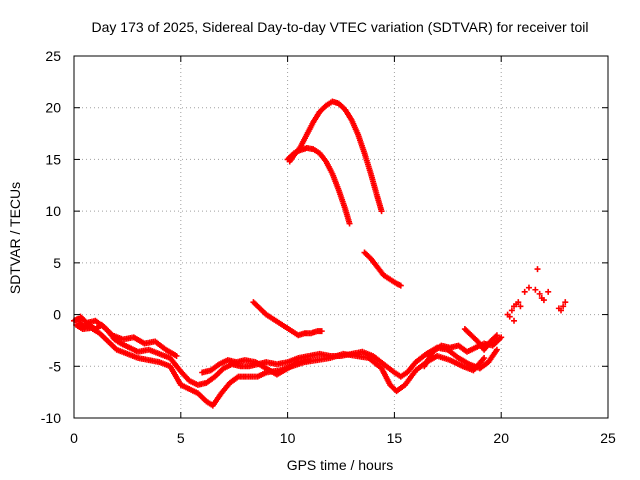 The width and height of the screenshot is (640, 480). I want to click on x-tick-label: 0, so click(74, 438).